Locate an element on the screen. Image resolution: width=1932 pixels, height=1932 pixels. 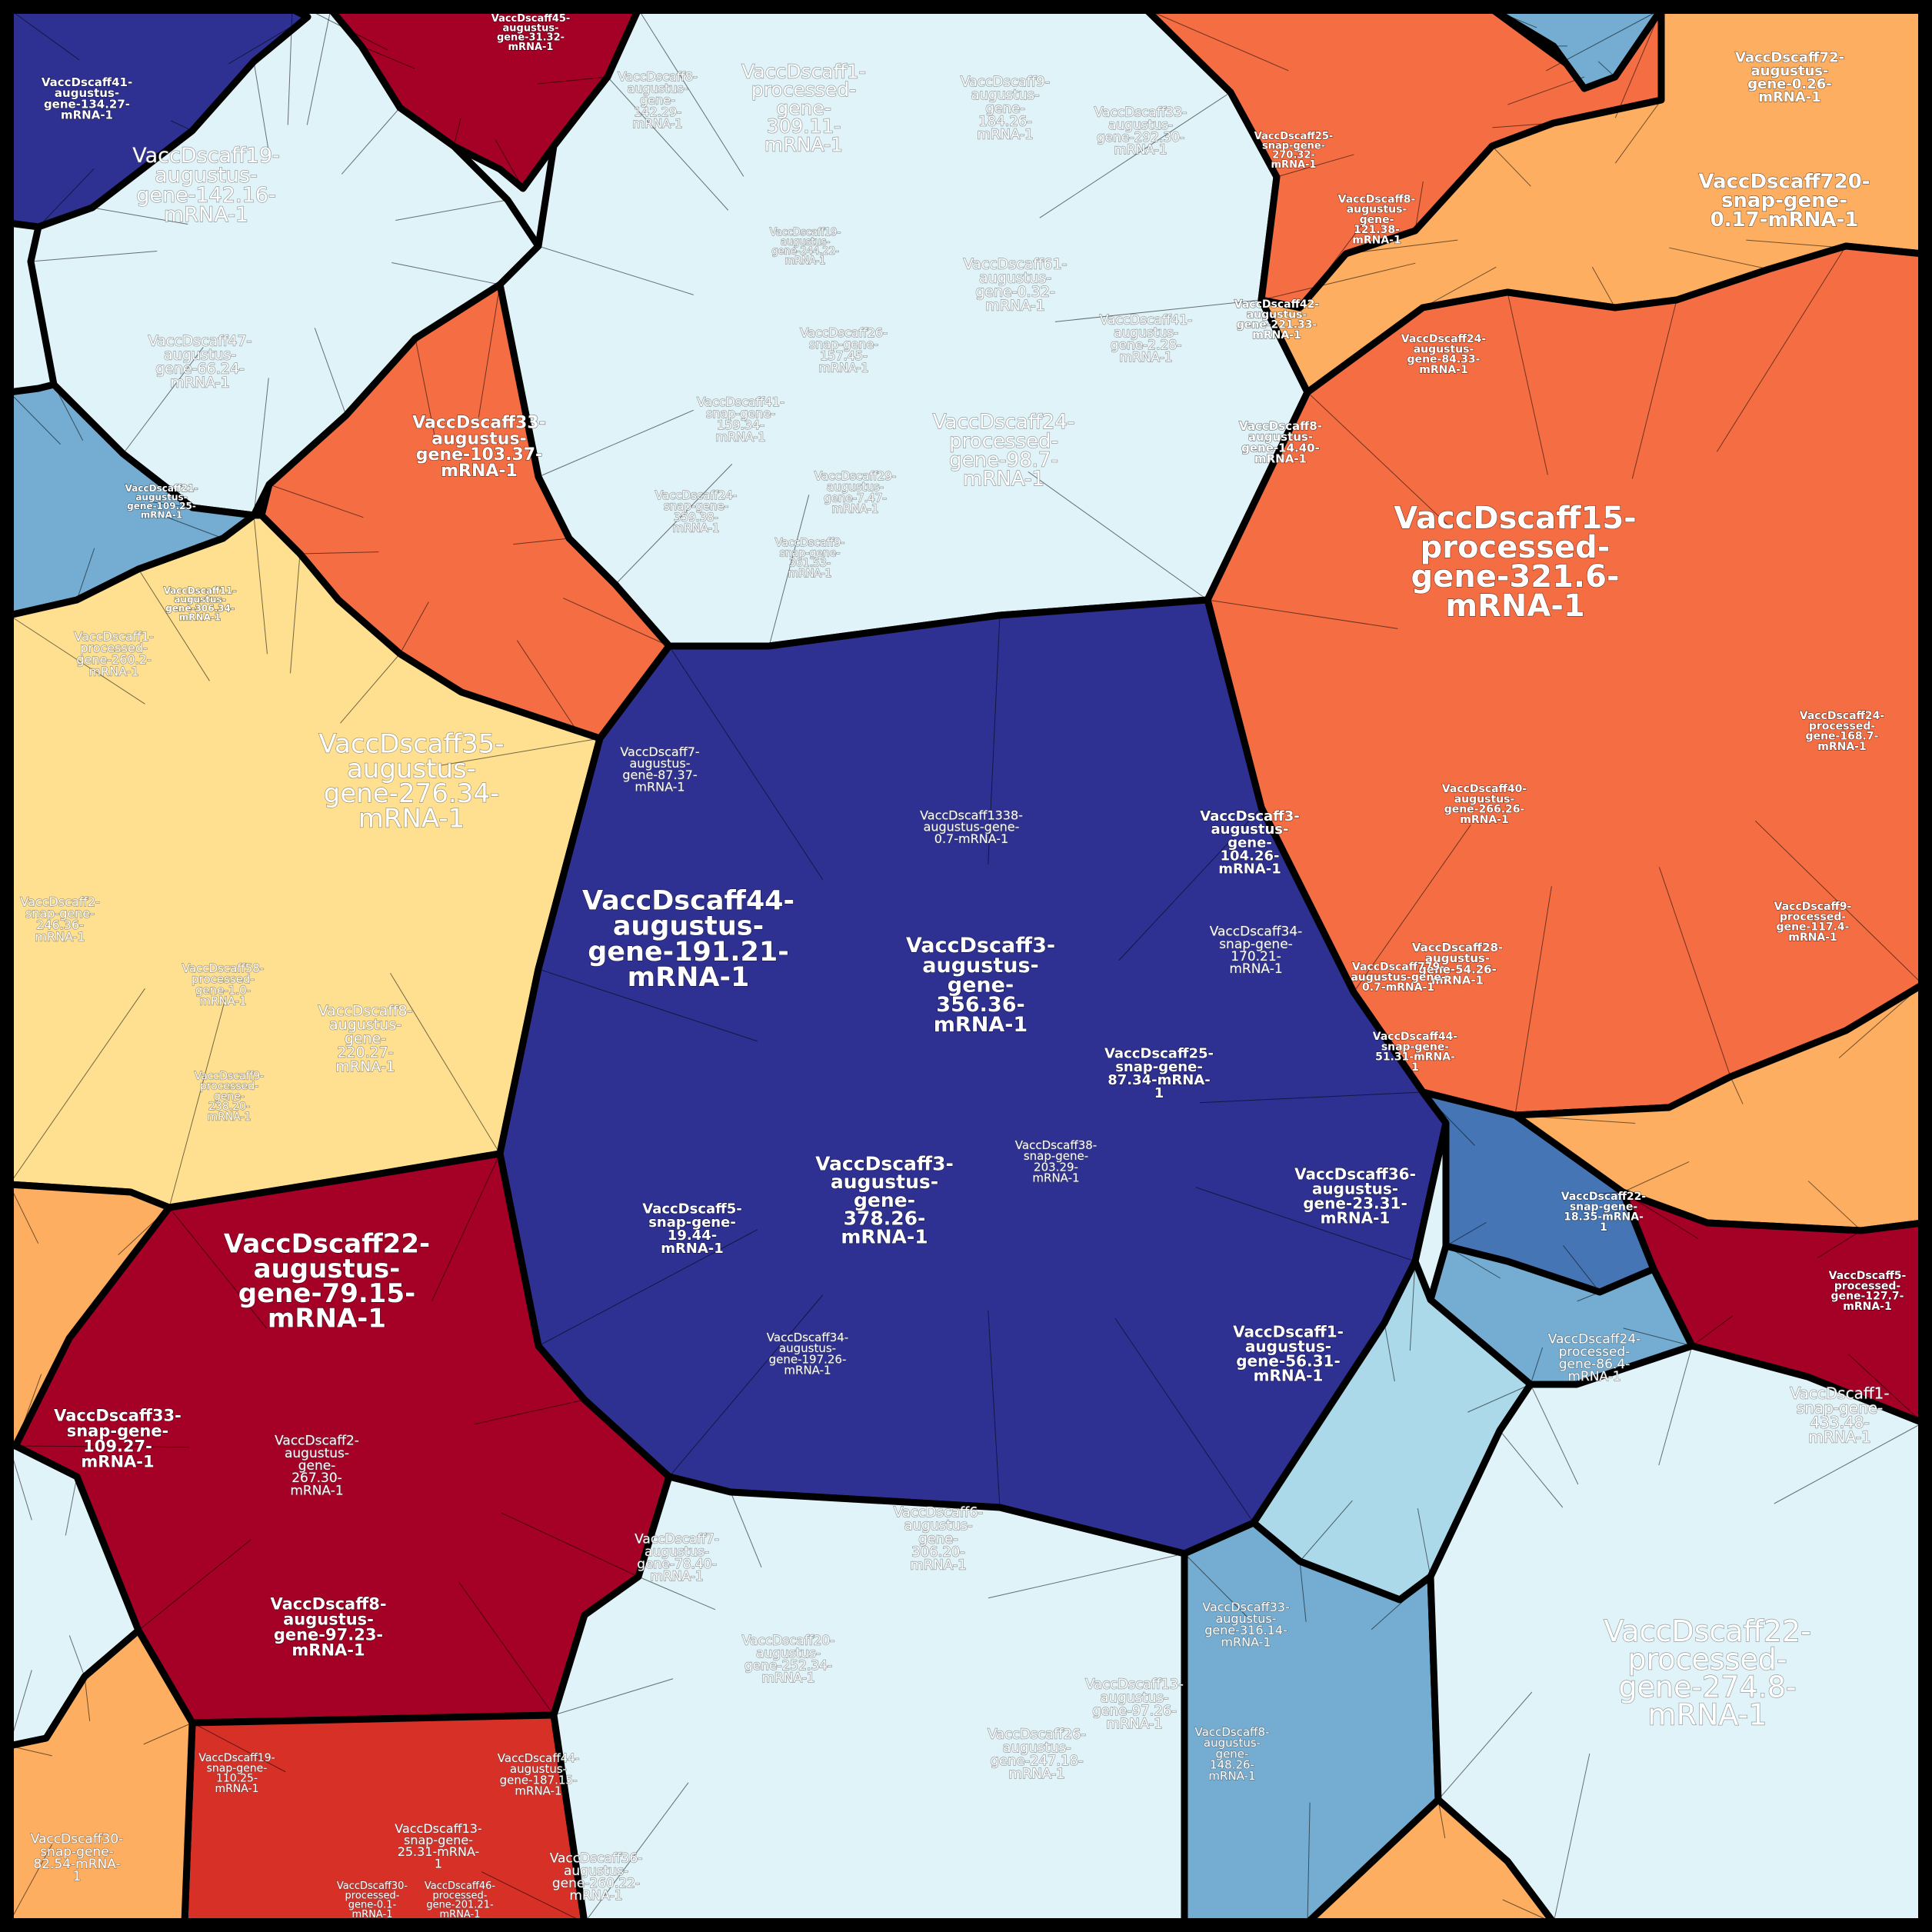
cell-label: VaccDscaff35-augustus-gene-276.34-mRNA-1 is located at coordinates (411, 781).